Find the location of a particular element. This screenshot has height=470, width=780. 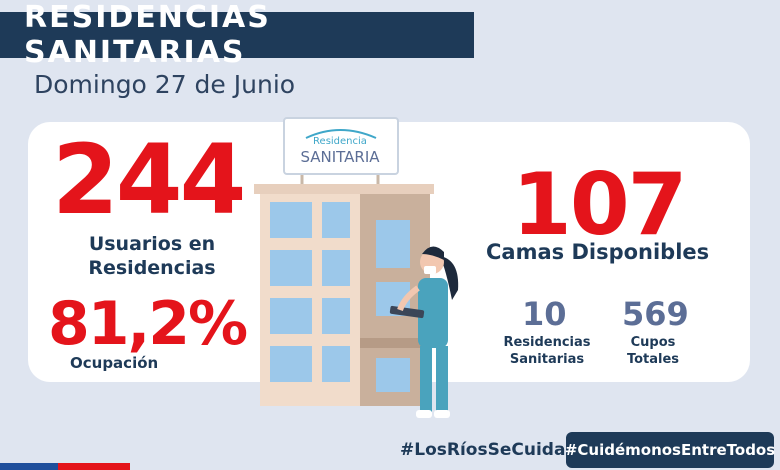

building-windows is located at coordinates (340, 297).